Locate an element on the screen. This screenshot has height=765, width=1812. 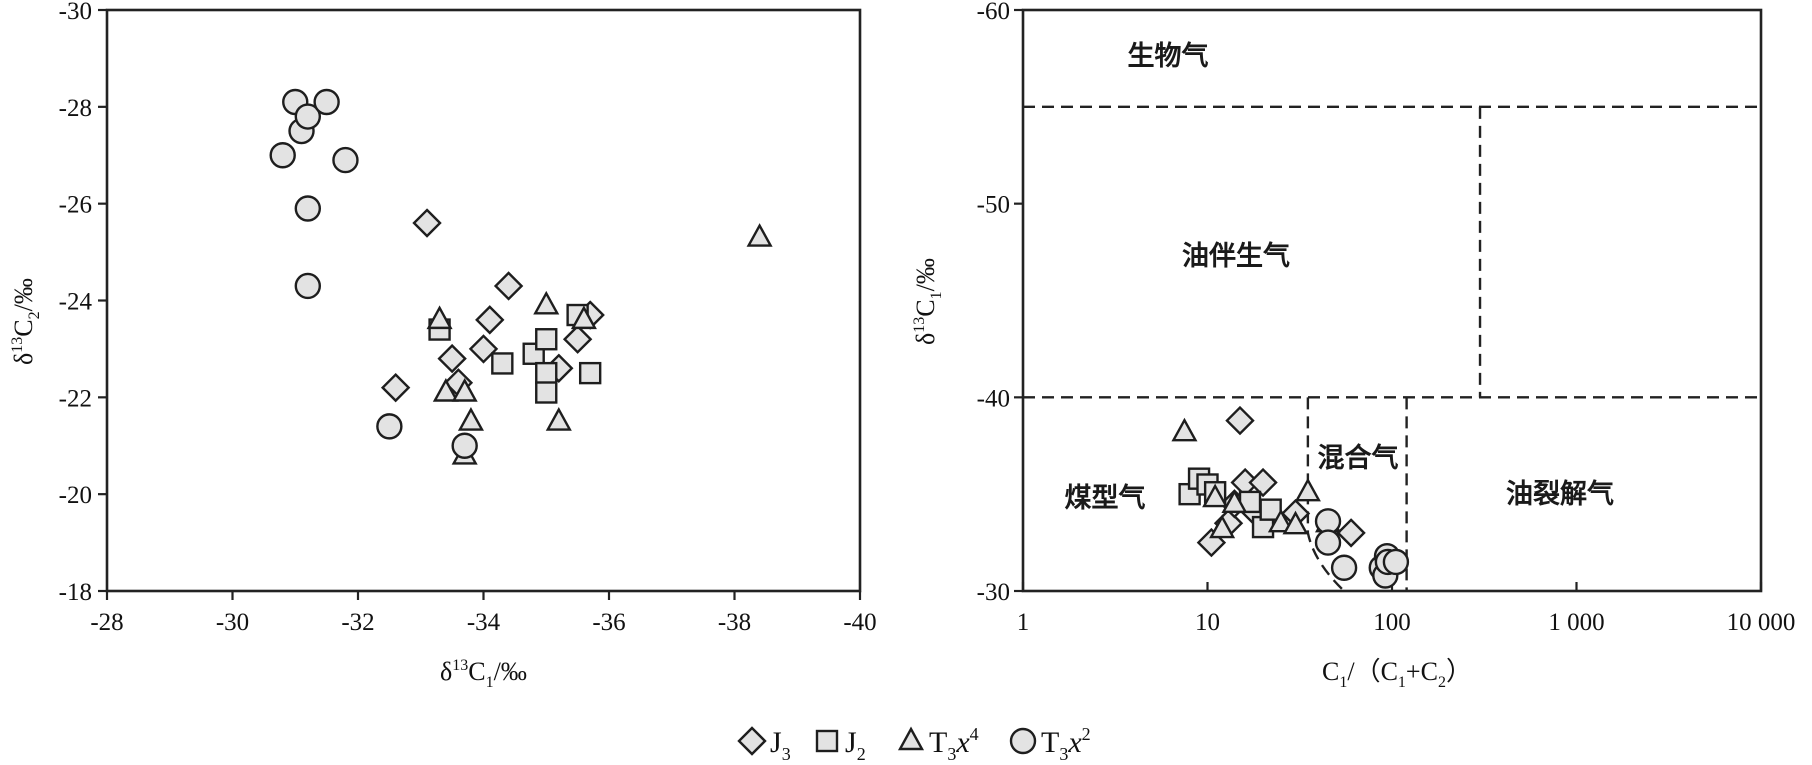
legend-marker-circle is located at coordinates (1023, 741).